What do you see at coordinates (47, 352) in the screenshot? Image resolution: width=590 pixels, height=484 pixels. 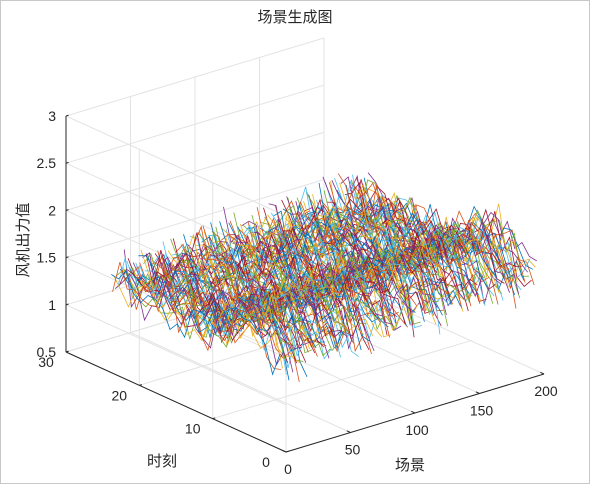 I see `z-tick-label: 0.5` at bounding box center [47, 352].